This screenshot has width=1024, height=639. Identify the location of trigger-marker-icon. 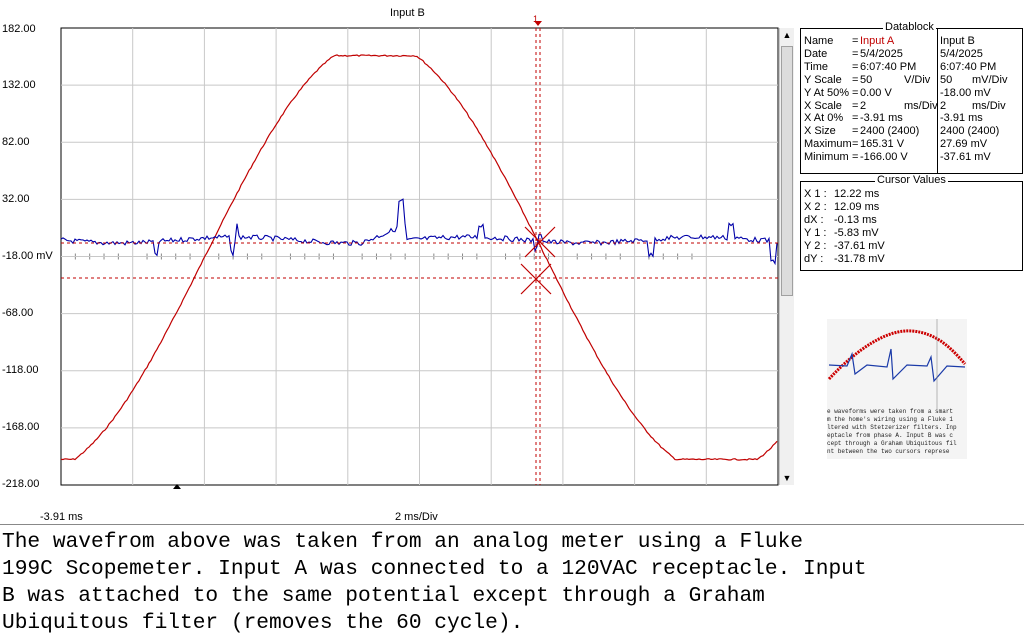
(177, 486).